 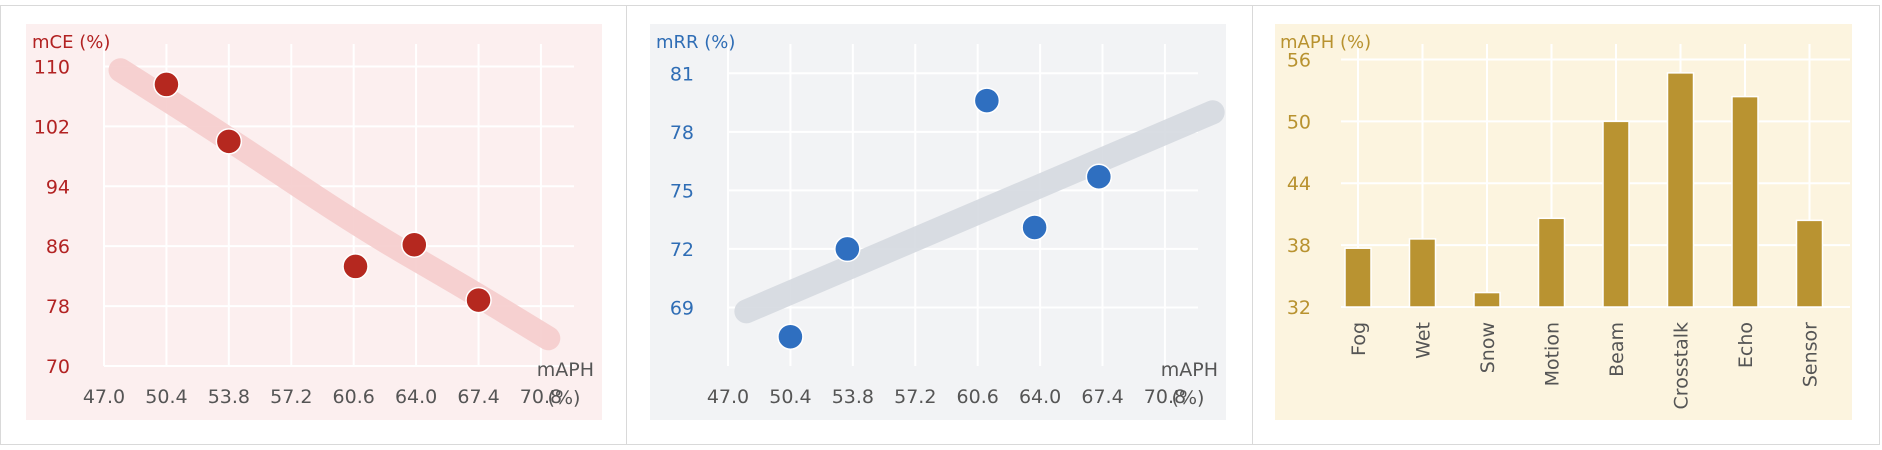 I want to click on y-tick-label: 56, so click(x=1299, y=60).